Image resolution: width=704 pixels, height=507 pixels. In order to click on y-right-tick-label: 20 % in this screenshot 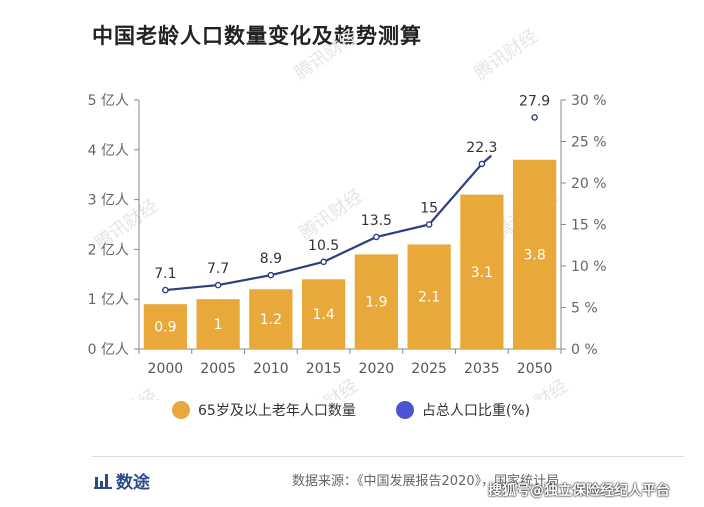, I will do `click(589, 184)`.